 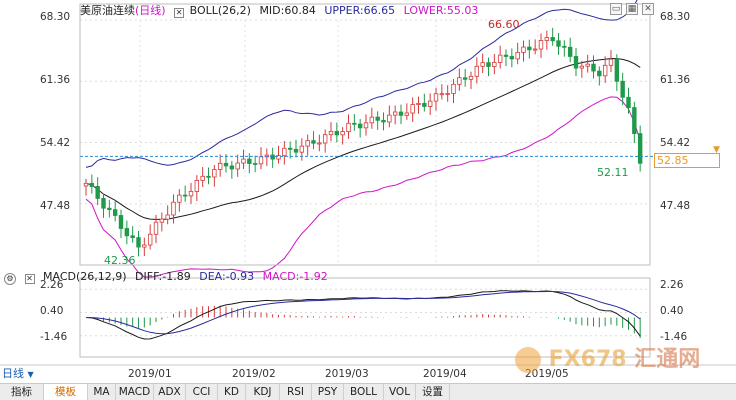 I want to click on close-icon: ✕, so click(x=648, y=9).